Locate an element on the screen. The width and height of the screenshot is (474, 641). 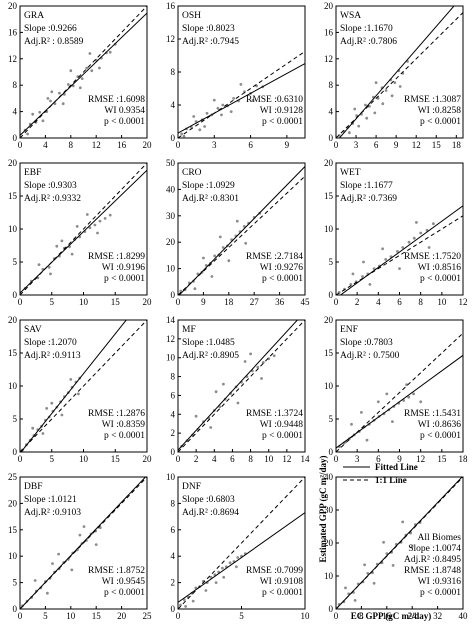
x-tick-label-enf-0: 0 is located at coordinates (336, 459).